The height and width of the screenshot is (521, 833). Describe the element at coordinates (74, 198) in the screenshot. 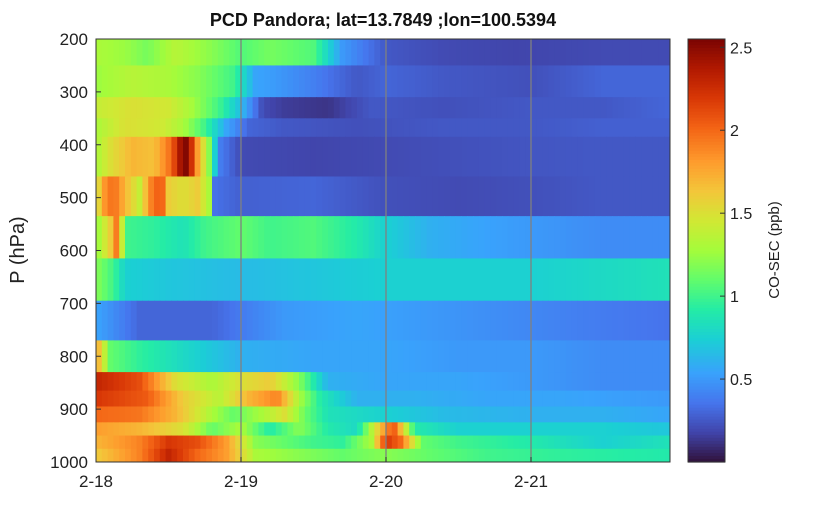

I see `y-tick-label: 500` at that location.